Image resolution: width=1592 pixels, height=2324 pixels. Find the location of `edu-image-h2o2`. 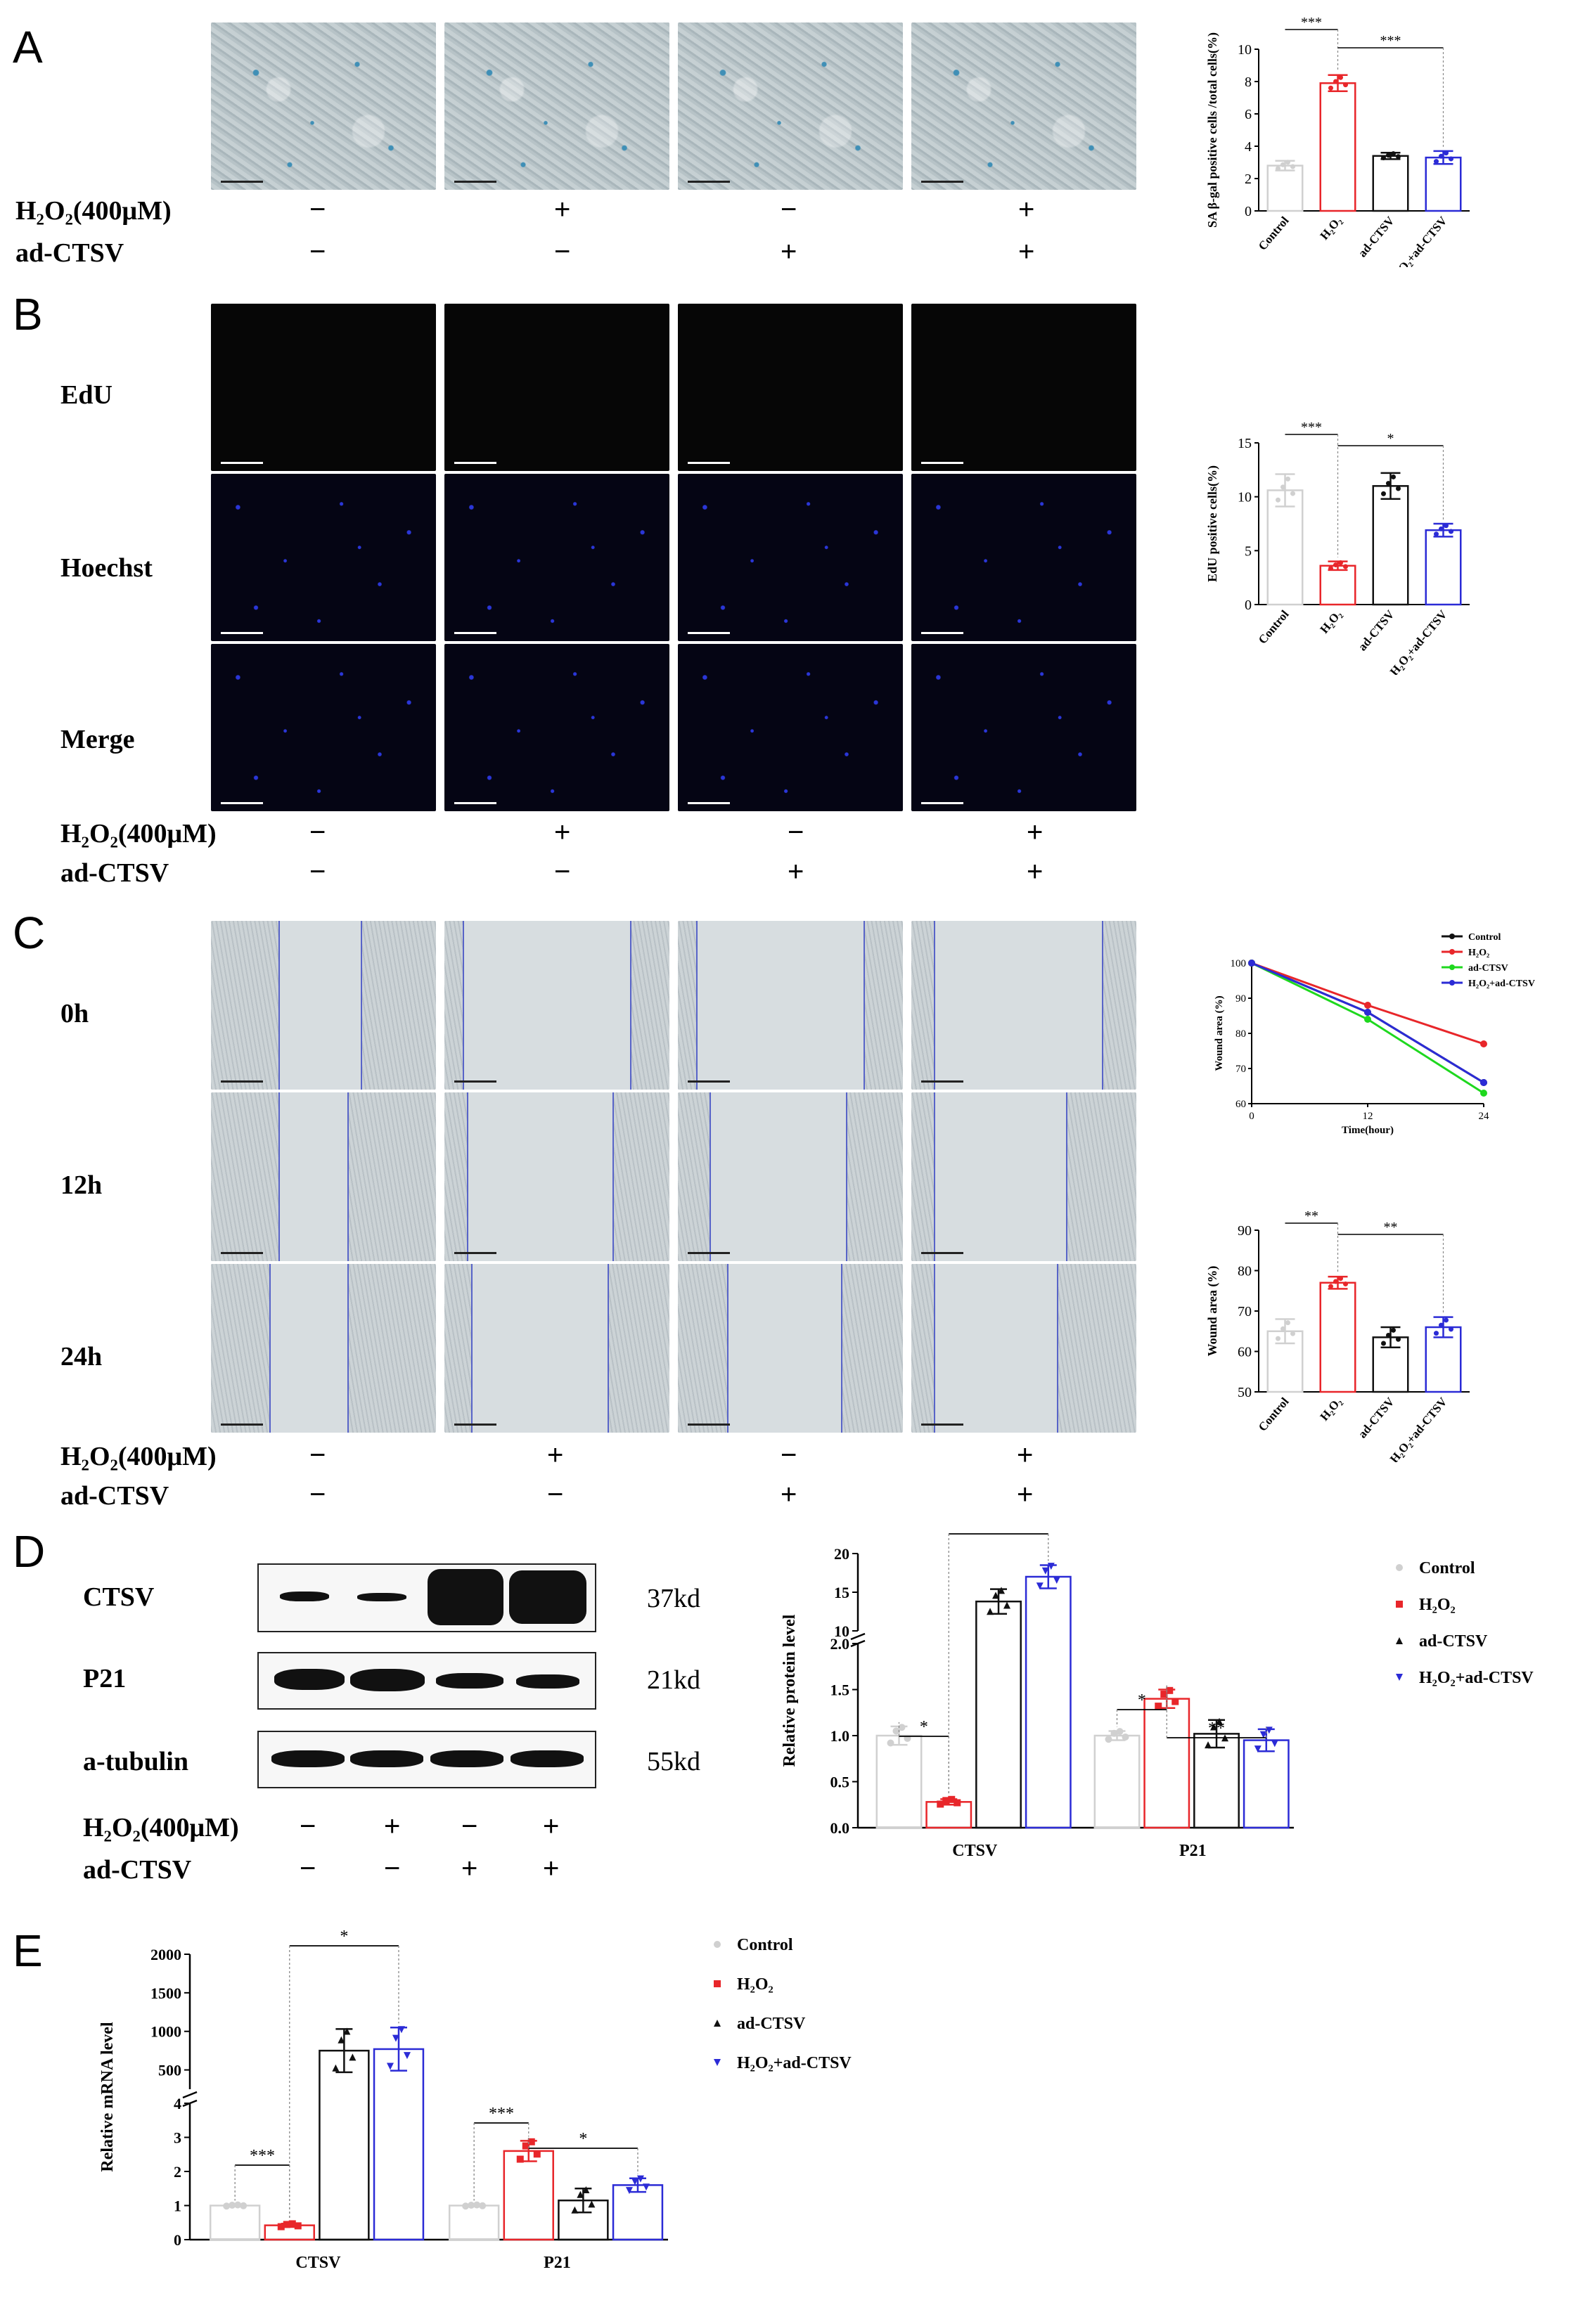

edu-image-h2o2 is located at coordinates (557, 387).